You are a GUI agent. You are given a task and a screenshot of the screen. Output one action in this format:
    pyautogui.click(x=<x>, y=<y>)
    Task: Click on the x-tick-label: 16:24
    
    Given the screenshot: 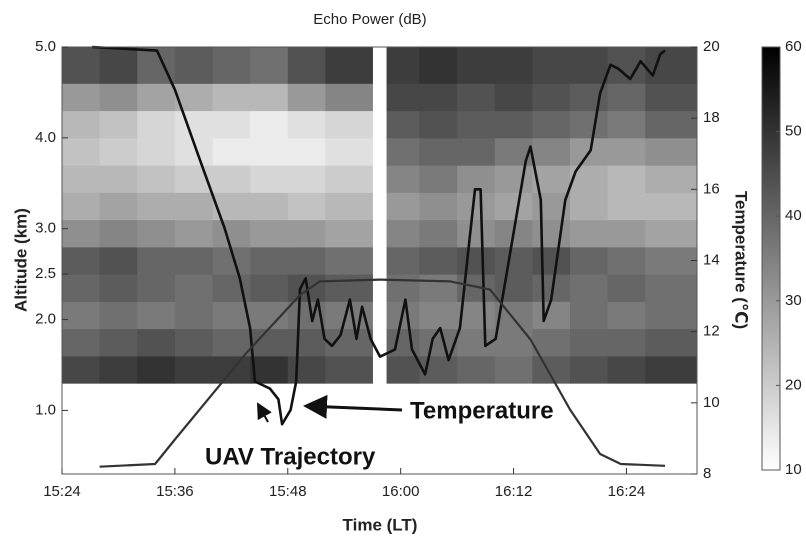 What is the action you would take?
    pyautogui.click(x=627, y=491)
    